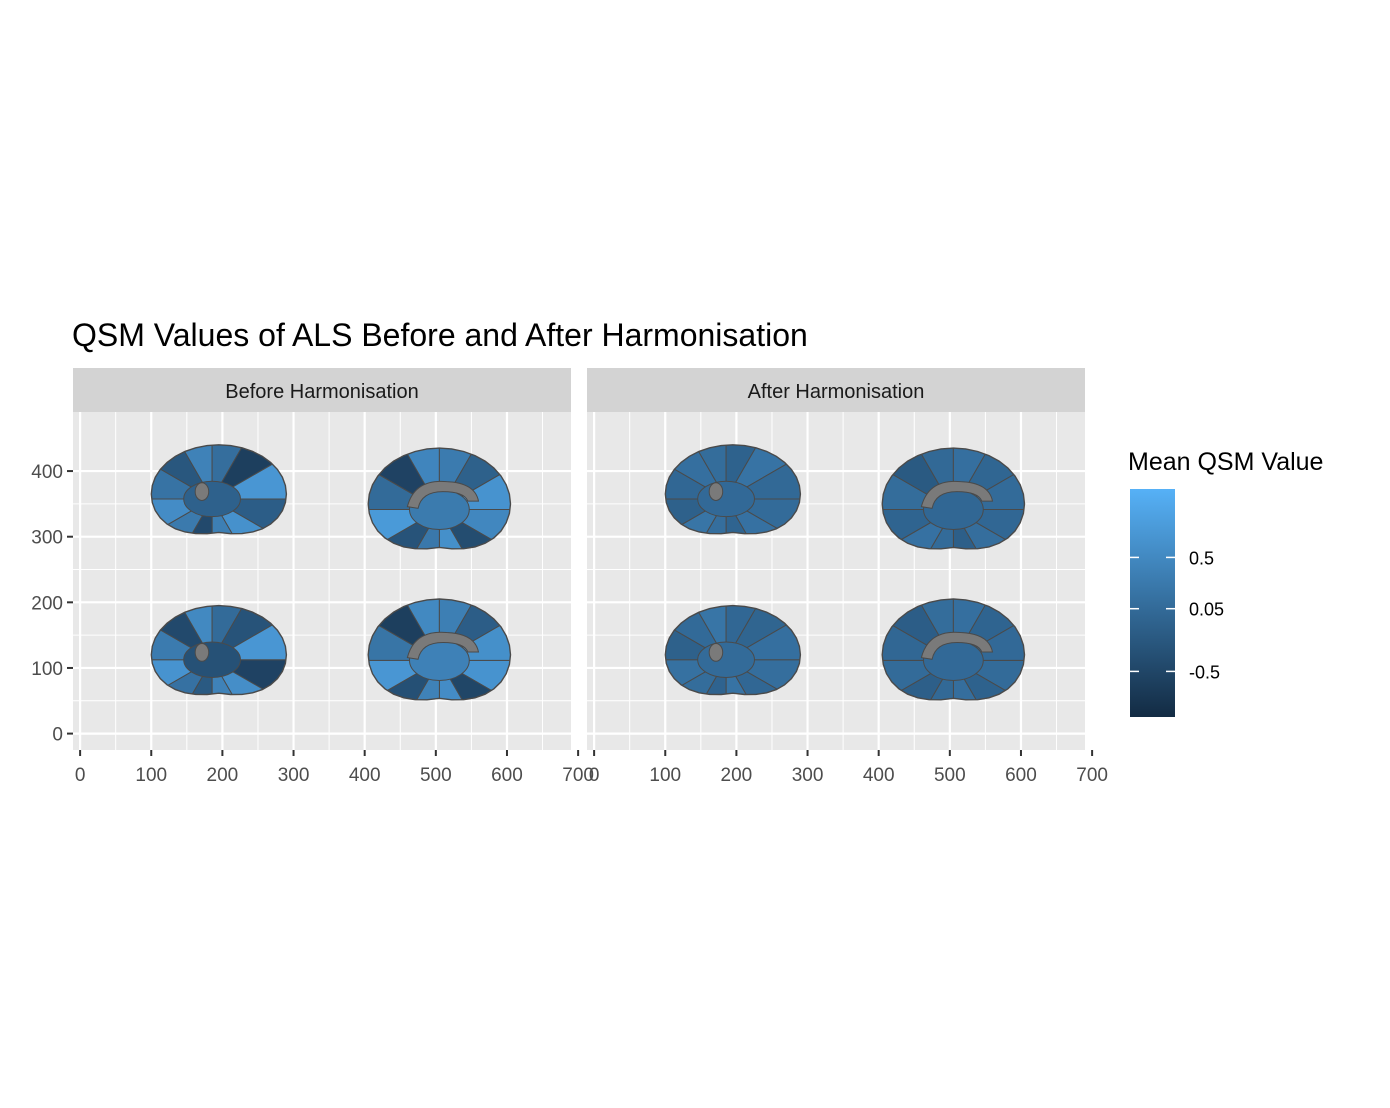 This screenshot has width=1390, height=1108. I want to click on color-legend: Mean QSM Value 0.5 0.05 -0.5, so click(1225, 582).